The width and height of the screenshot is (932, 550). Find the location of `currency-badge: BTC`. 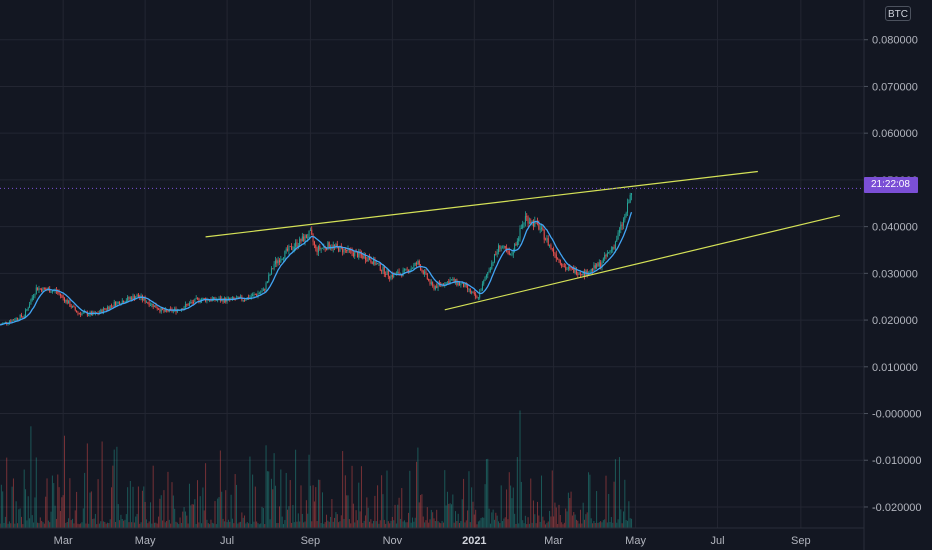

currency-badge: BTC is located at coordinates (898, 13).